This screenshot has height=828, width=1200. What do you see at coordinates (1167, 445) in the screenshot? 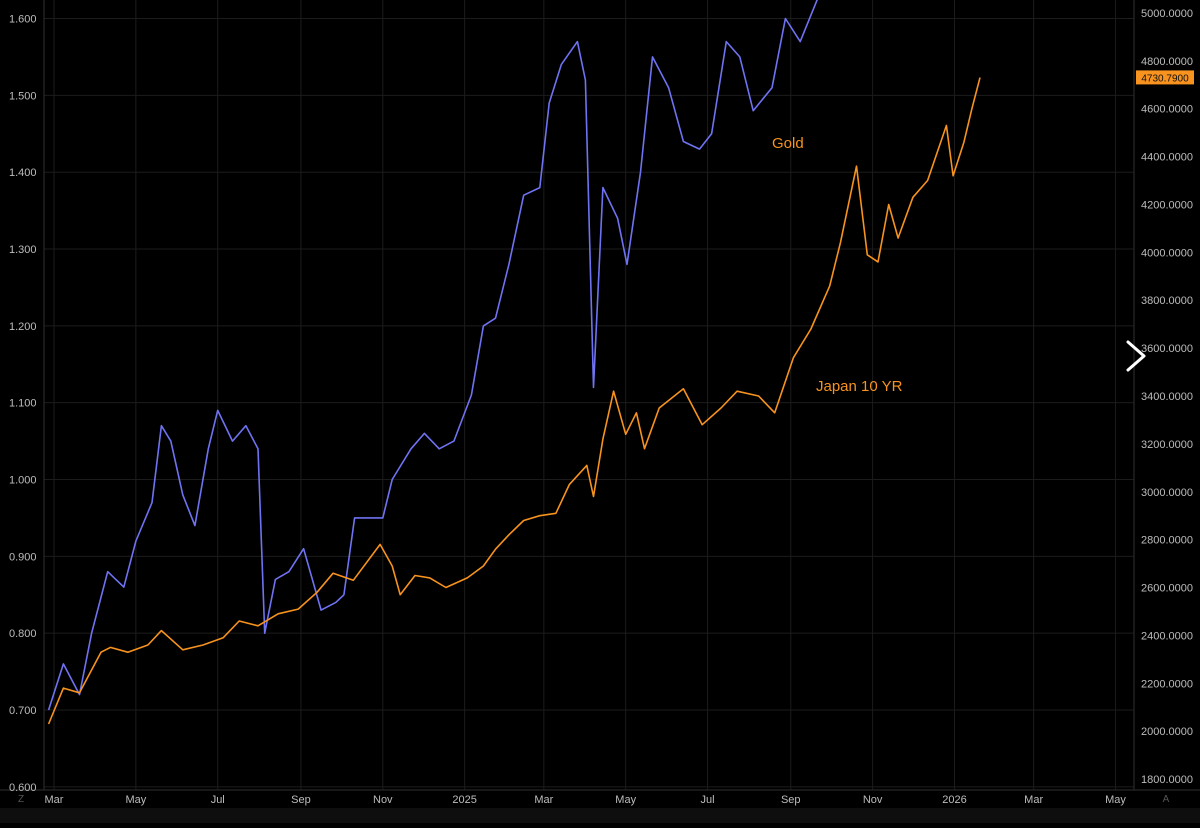
I see `right-tick-label: 3200.0000` at bounding box center [1167, 445].